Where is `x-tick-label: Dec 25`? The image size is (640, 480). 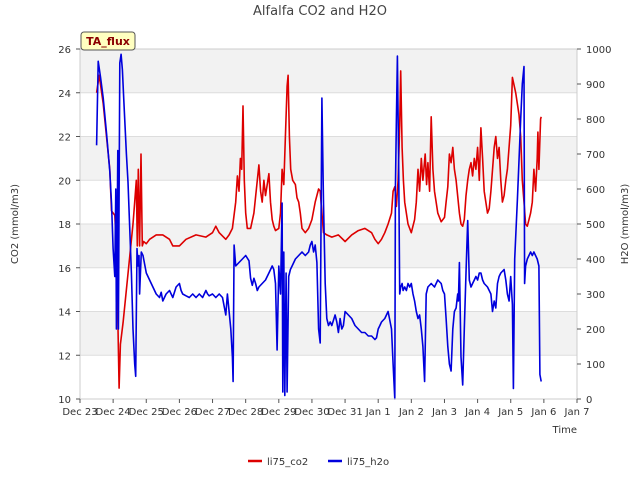
x-tick-label: Dec 25 is located at coordinates (146, 412).